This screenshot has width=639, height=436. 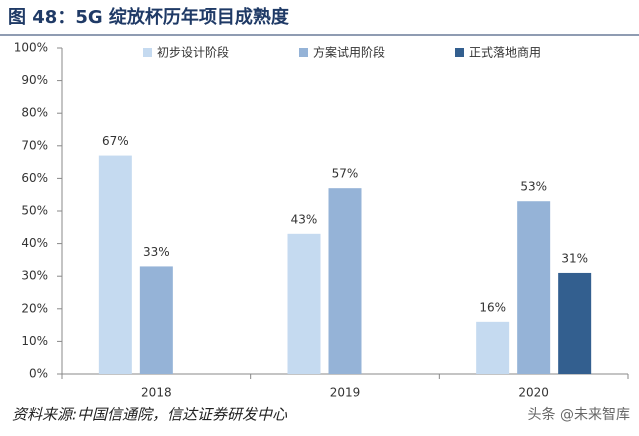 I want to click on y-tick-label: 100%, so click(x=31, y=48).